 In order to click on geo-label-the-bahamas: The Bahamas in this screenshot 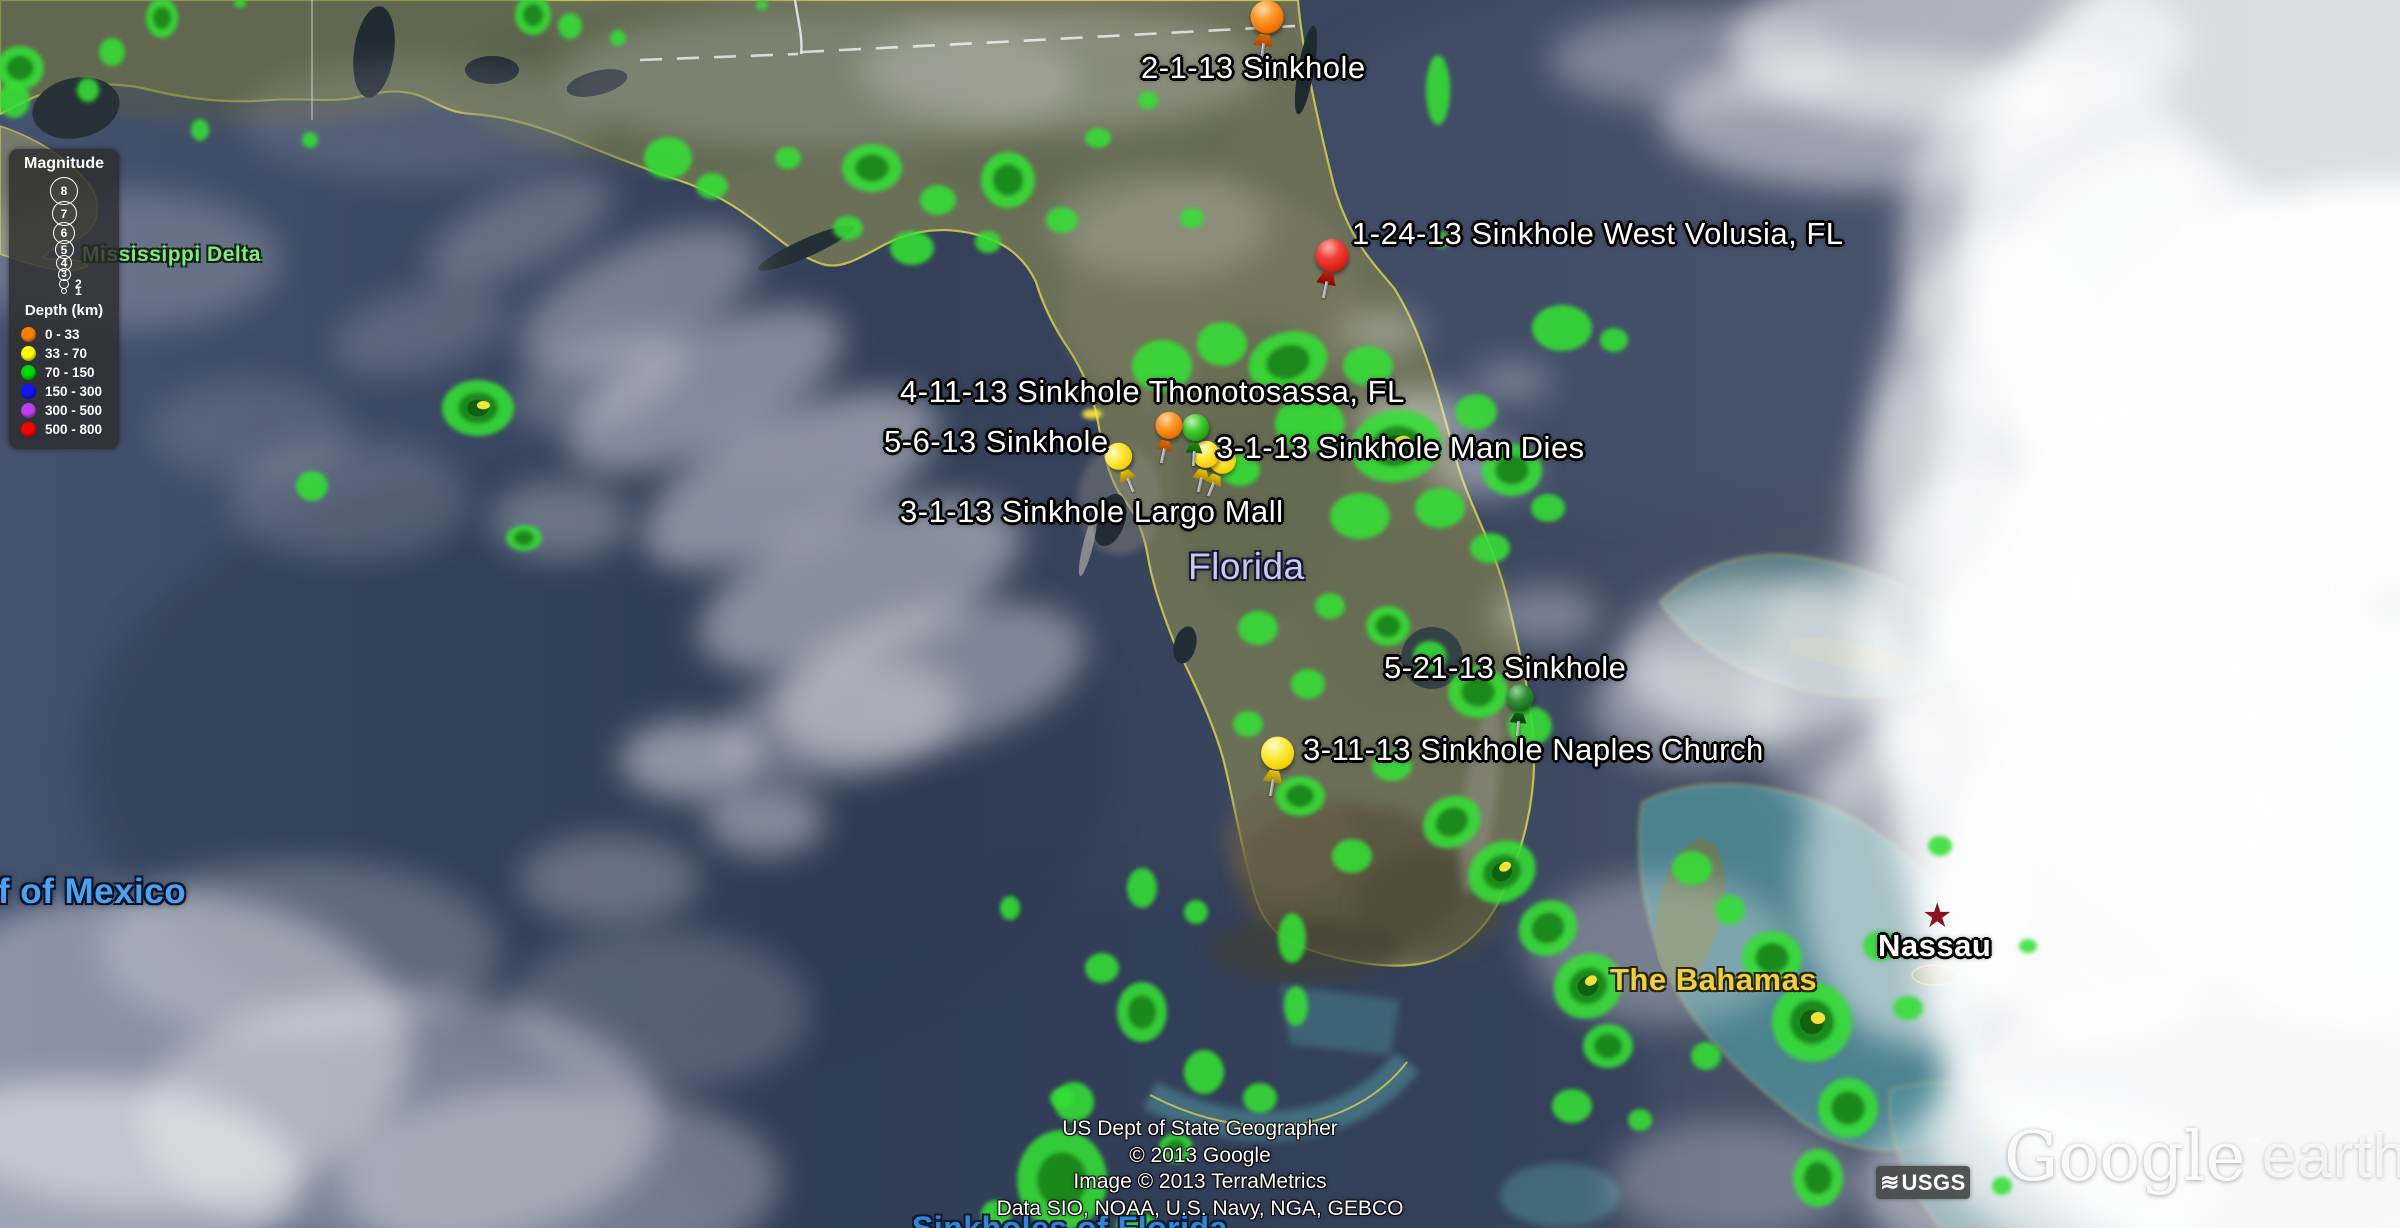, I will do `click(1714, 979)`.